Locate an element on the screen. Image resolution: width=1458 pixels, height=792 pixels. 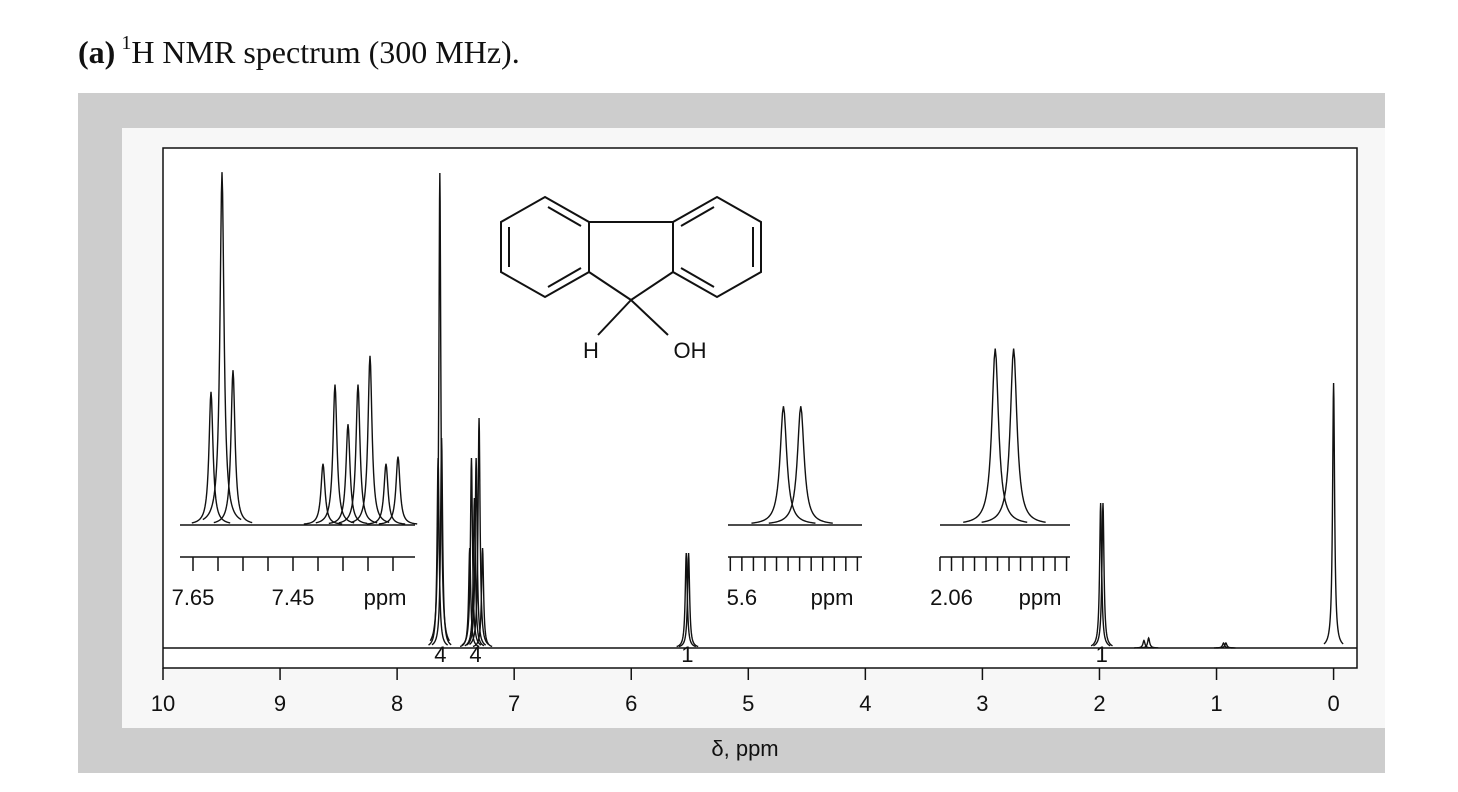
atom-label: H is located at coordinates (591, 350).